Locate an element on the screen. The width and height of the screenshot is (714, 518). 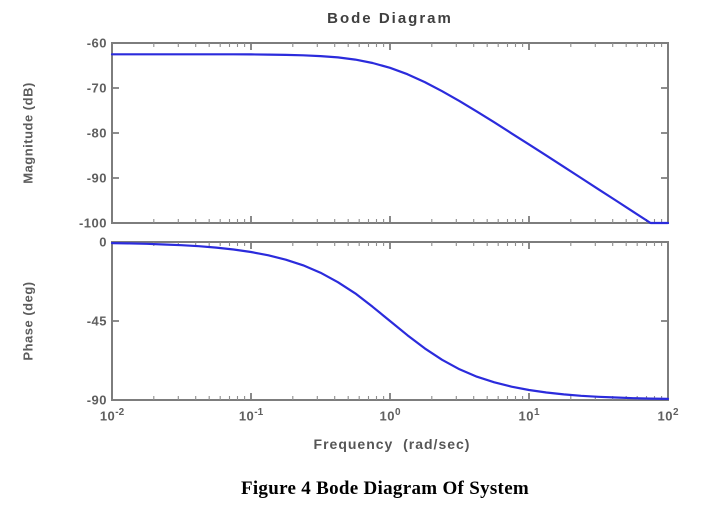
x-tick-label: 10⁻² is located at coordinates (112, 415).